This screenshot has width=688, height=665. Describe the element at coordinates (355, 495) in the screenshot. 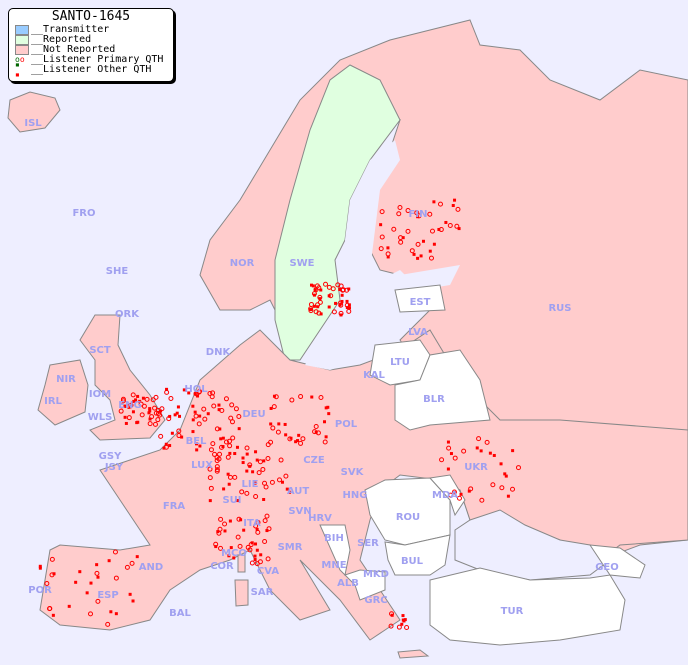

I see `country-label: HNG` at that location.